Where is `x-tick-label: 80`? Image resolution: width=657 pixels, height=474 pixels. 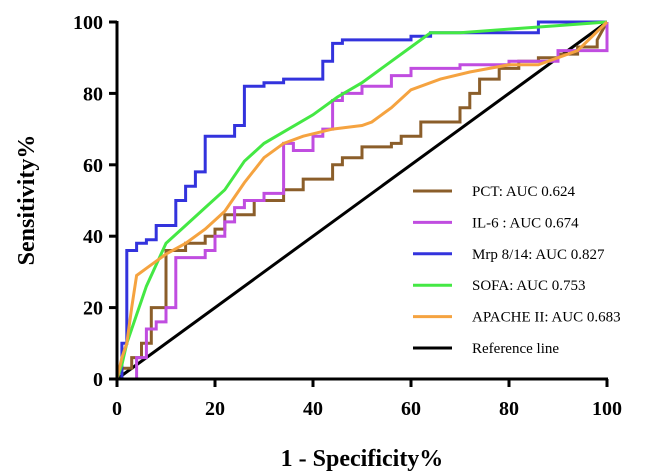 x-tick-label: 80 is located at coordinates (509, 409).